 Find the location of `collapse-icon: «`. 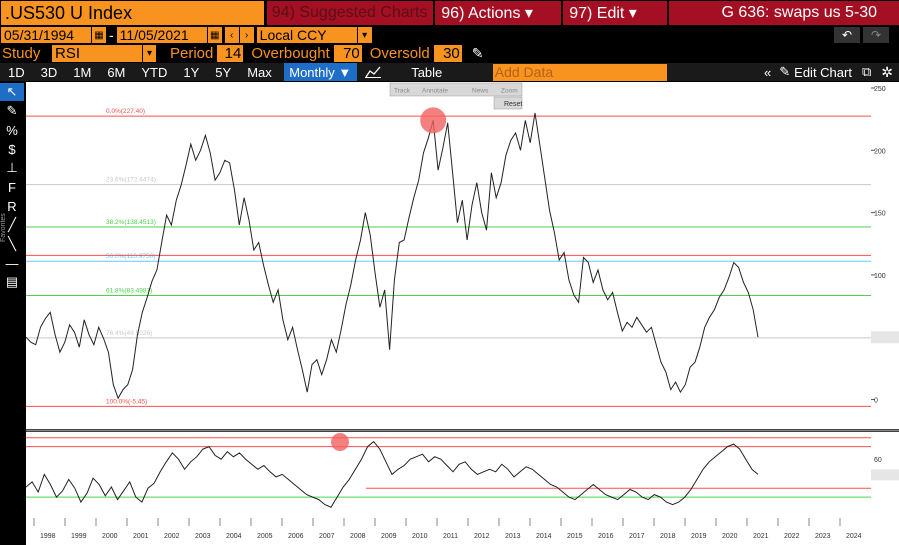

collapse-icon: « is located at coordinates (768, 72).